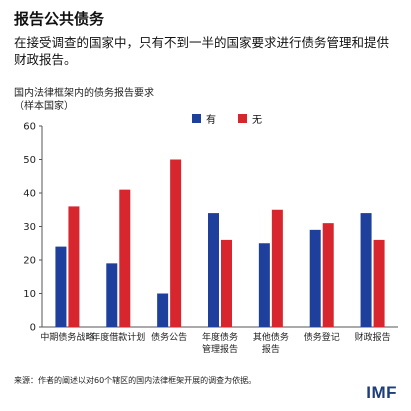 The width and height of the screenshot is (411, 411). I want to click on legend-swatch-no, so click(242, 118).